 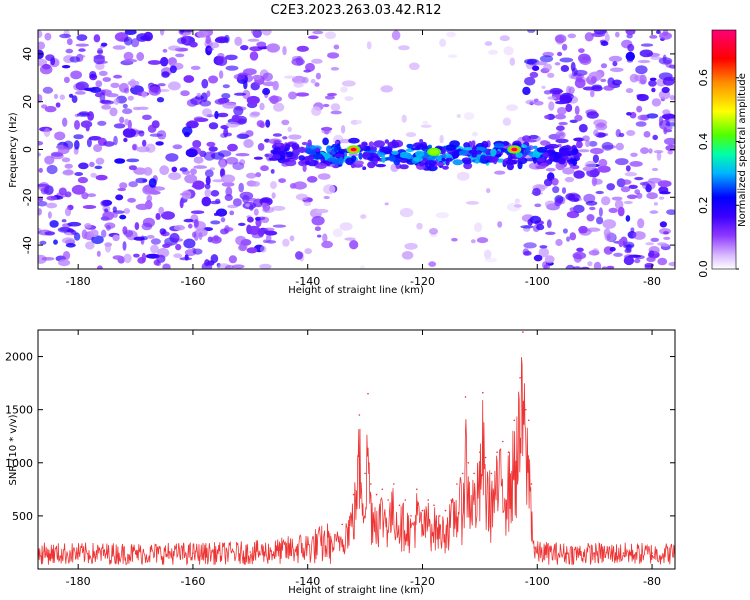 I want to click on y-tick-label: 20, so click(x=27, y=102).